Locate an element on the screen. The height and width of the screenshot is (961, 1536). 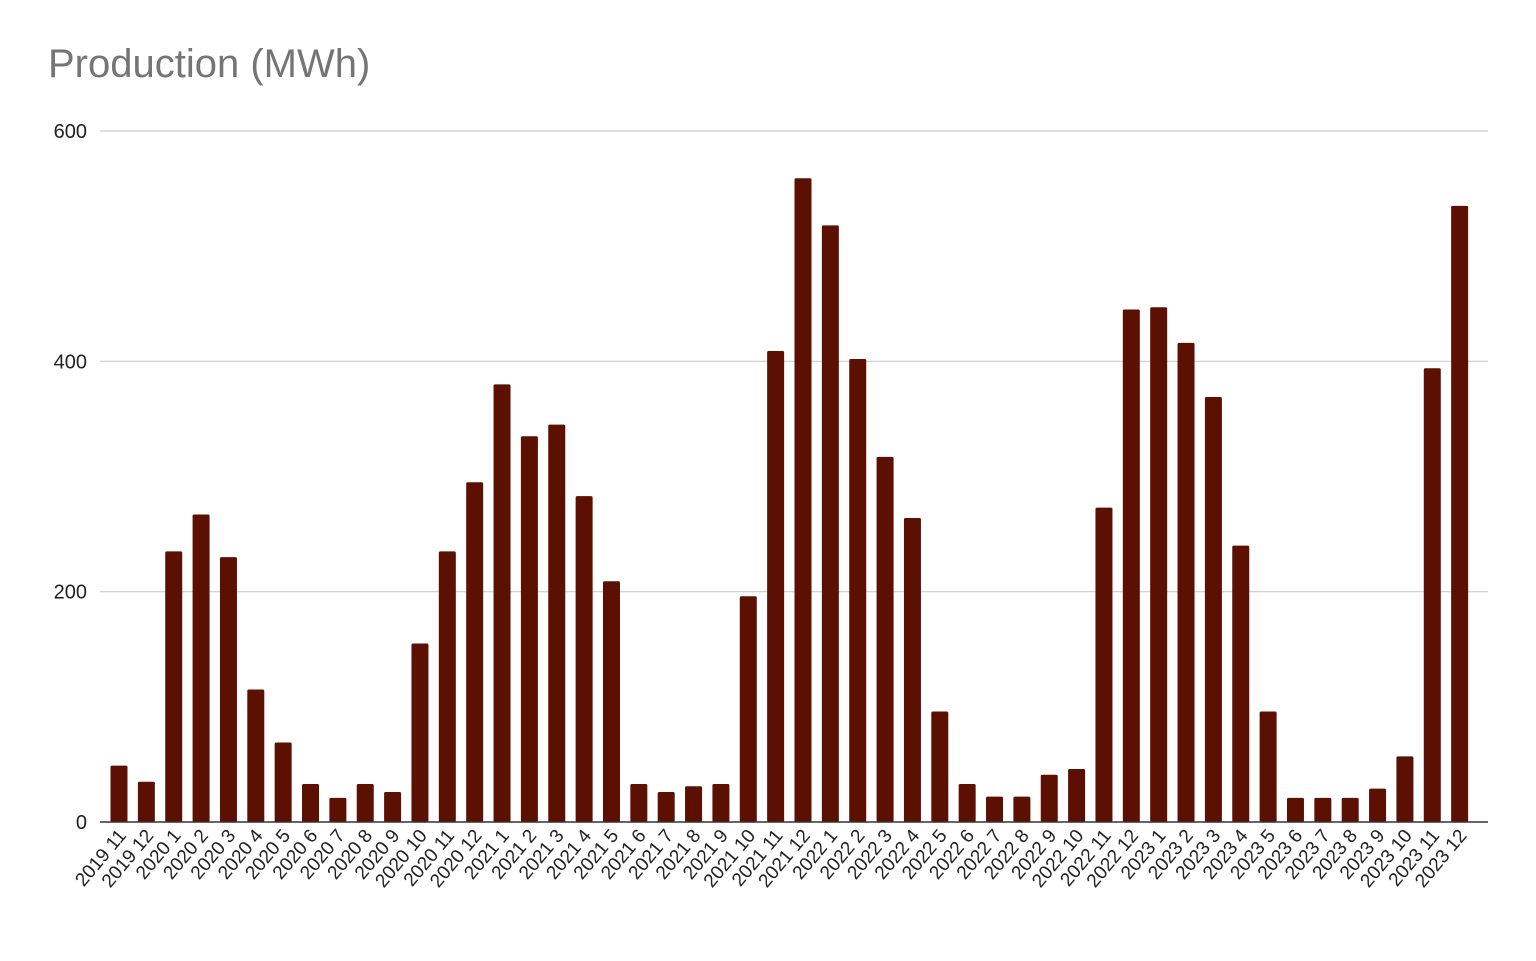
y-tick-label: 400 is located at coordinates (70, 362).